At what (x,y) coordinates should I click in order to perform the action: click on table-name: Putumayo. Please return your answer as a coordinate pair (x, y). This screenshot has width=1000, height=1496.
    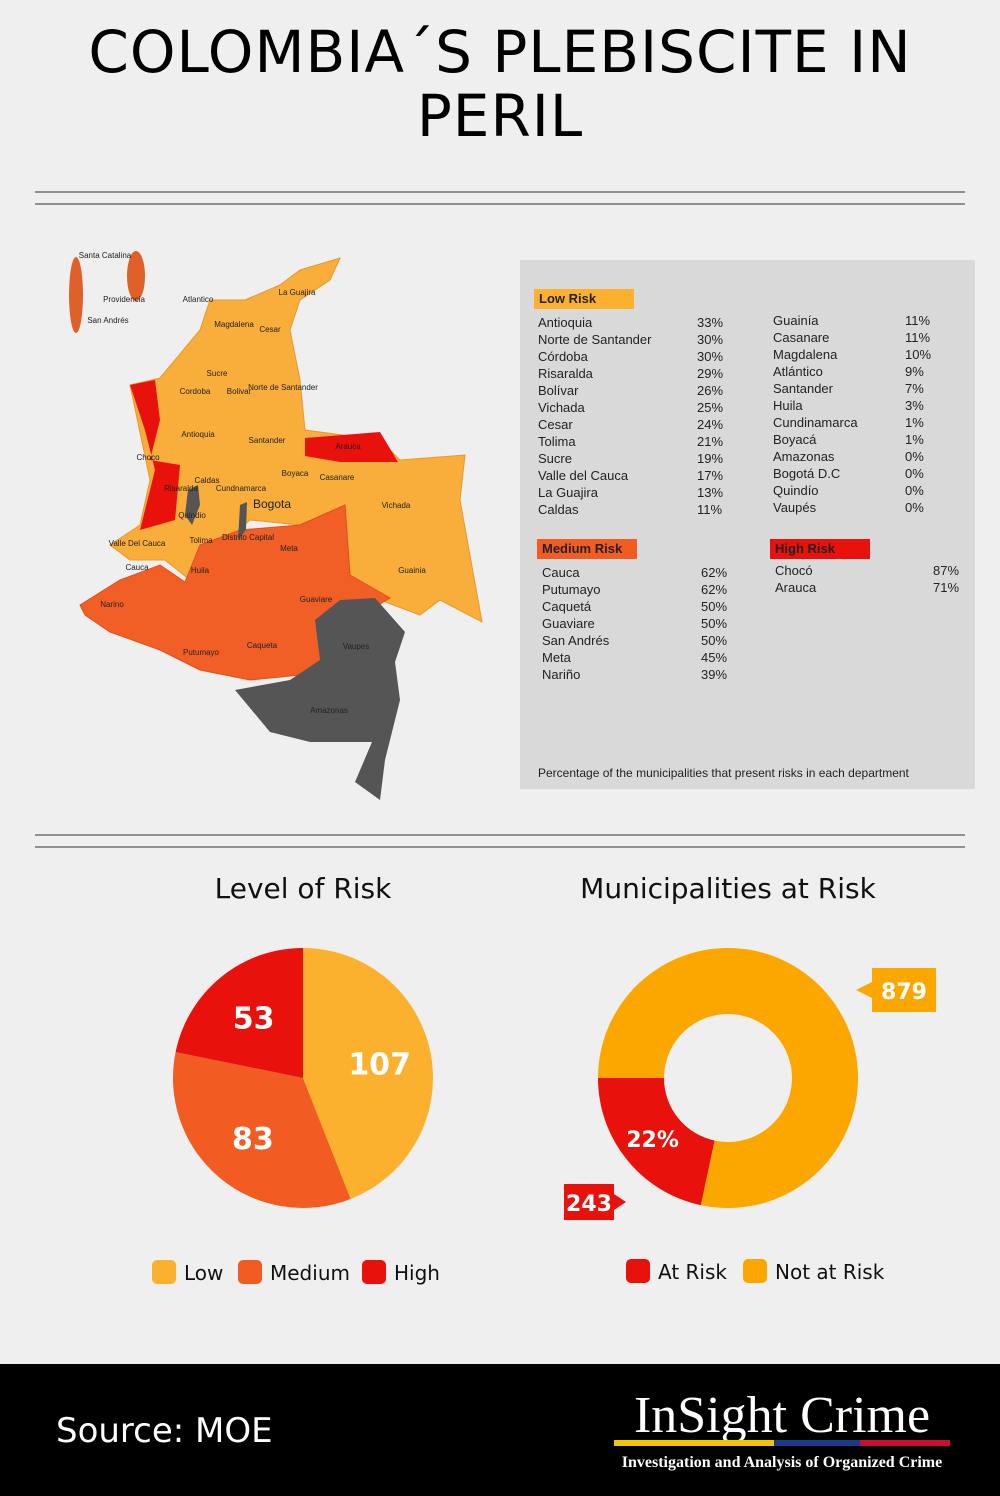
    Looking at the image, I should click on (571, 589).